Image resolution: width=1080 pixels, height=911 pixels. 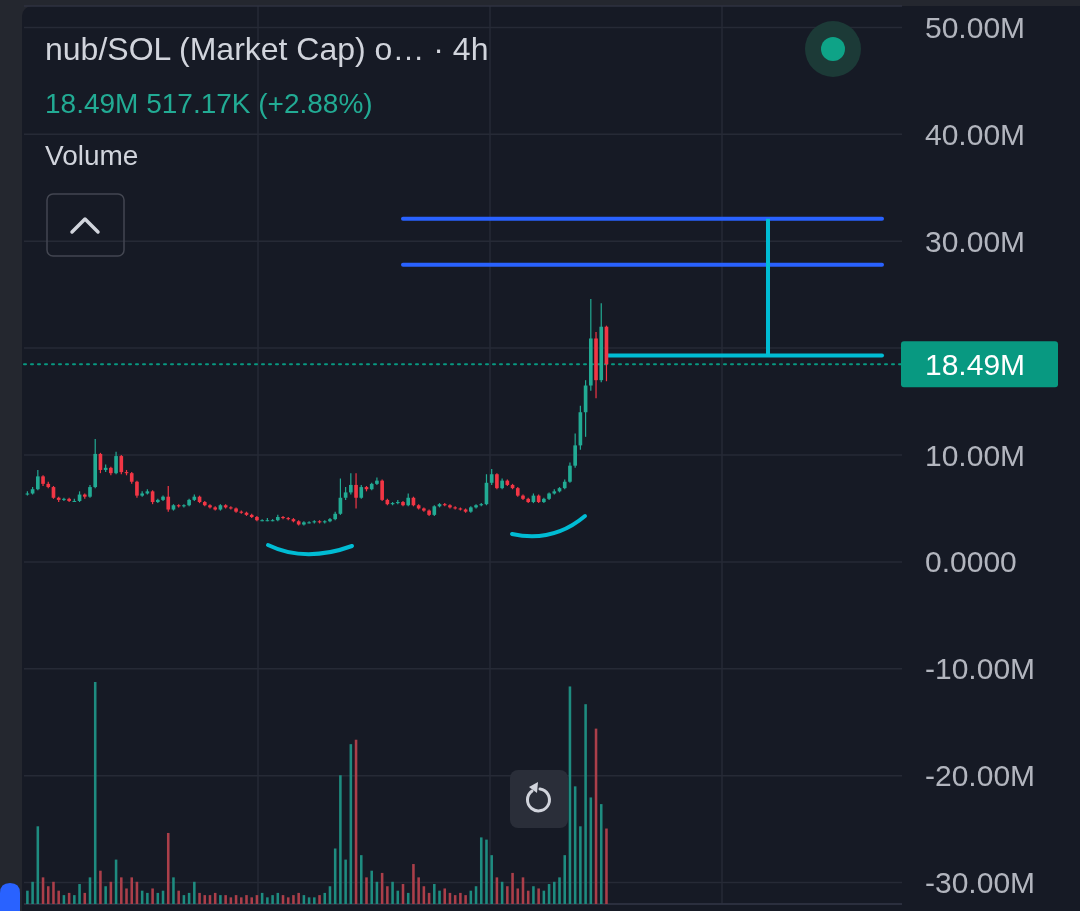 What do you see at coordinates (975, 364) in the screenshot?
I see `ref-line-label: 18.49M` at bounding box center [975, 364].